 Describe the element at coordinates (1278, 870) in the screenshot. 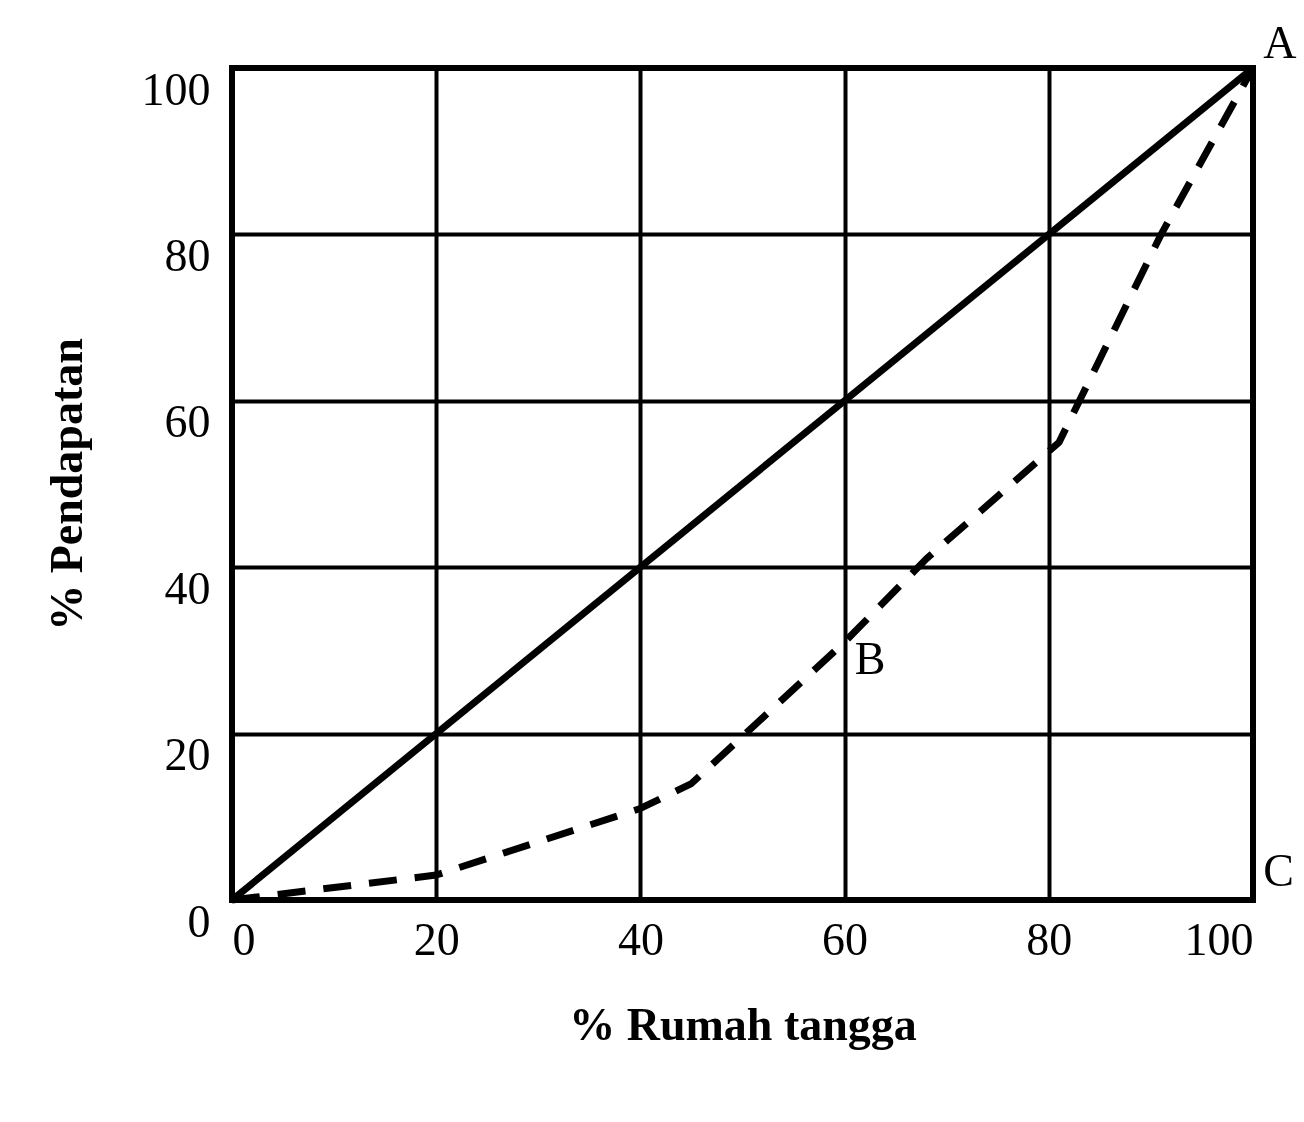

I see `text: C` at that location.